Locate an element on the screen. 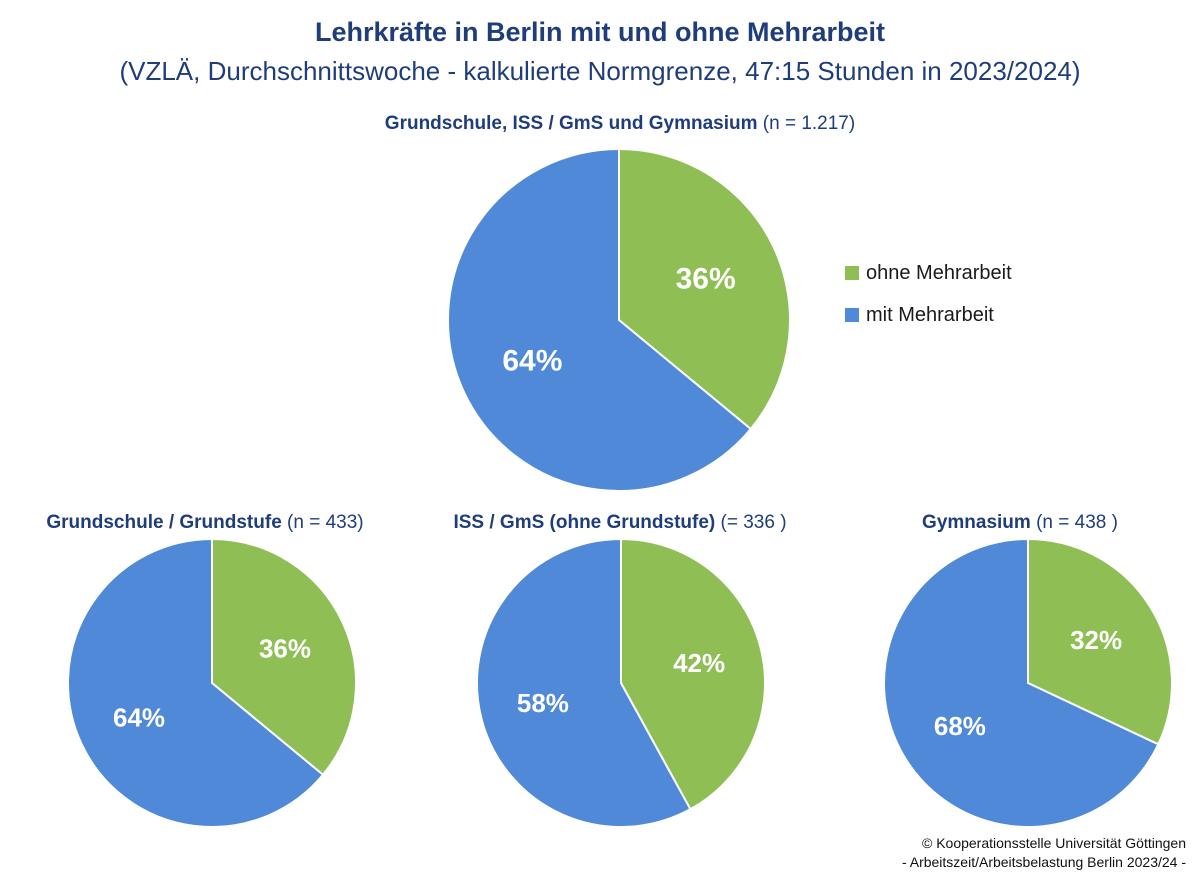  pie-chart-grundschule: 36% 64% is located at coordinates (212, 682).